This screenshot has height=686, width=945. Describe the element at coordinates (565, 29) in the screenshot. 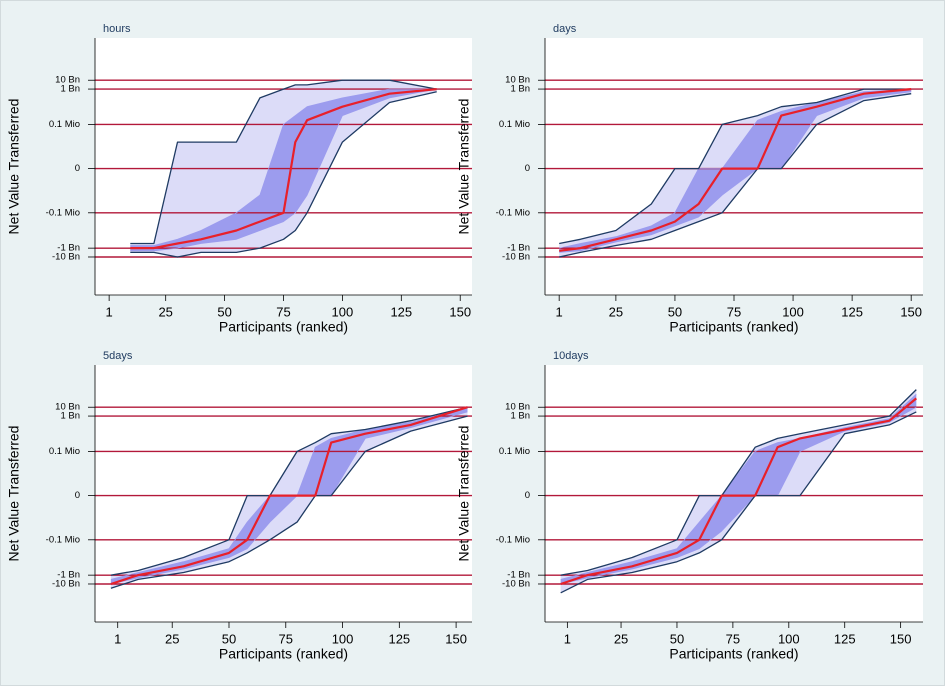

I see `panel-title: days` at that location.